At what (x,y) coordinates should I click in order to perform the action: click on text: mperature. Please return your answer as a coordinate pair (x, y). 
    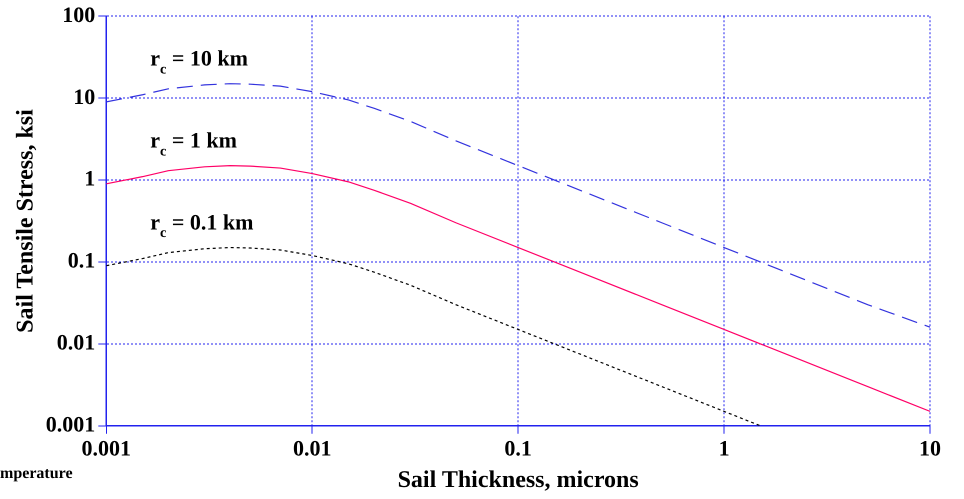
    Looking at the image, I should click on (36, 474).